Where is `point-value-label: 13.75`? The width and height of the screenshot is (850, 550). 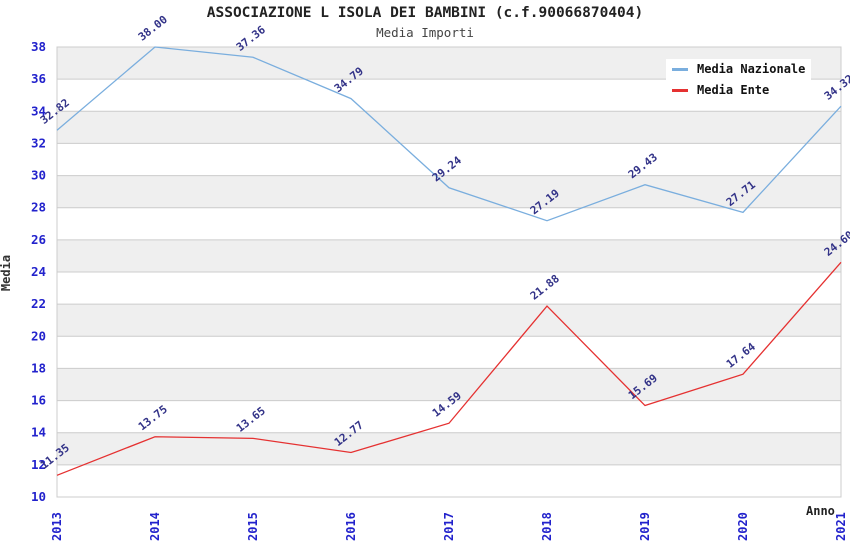 point-value-label: 13.75 is located at coordinates (153, 418).